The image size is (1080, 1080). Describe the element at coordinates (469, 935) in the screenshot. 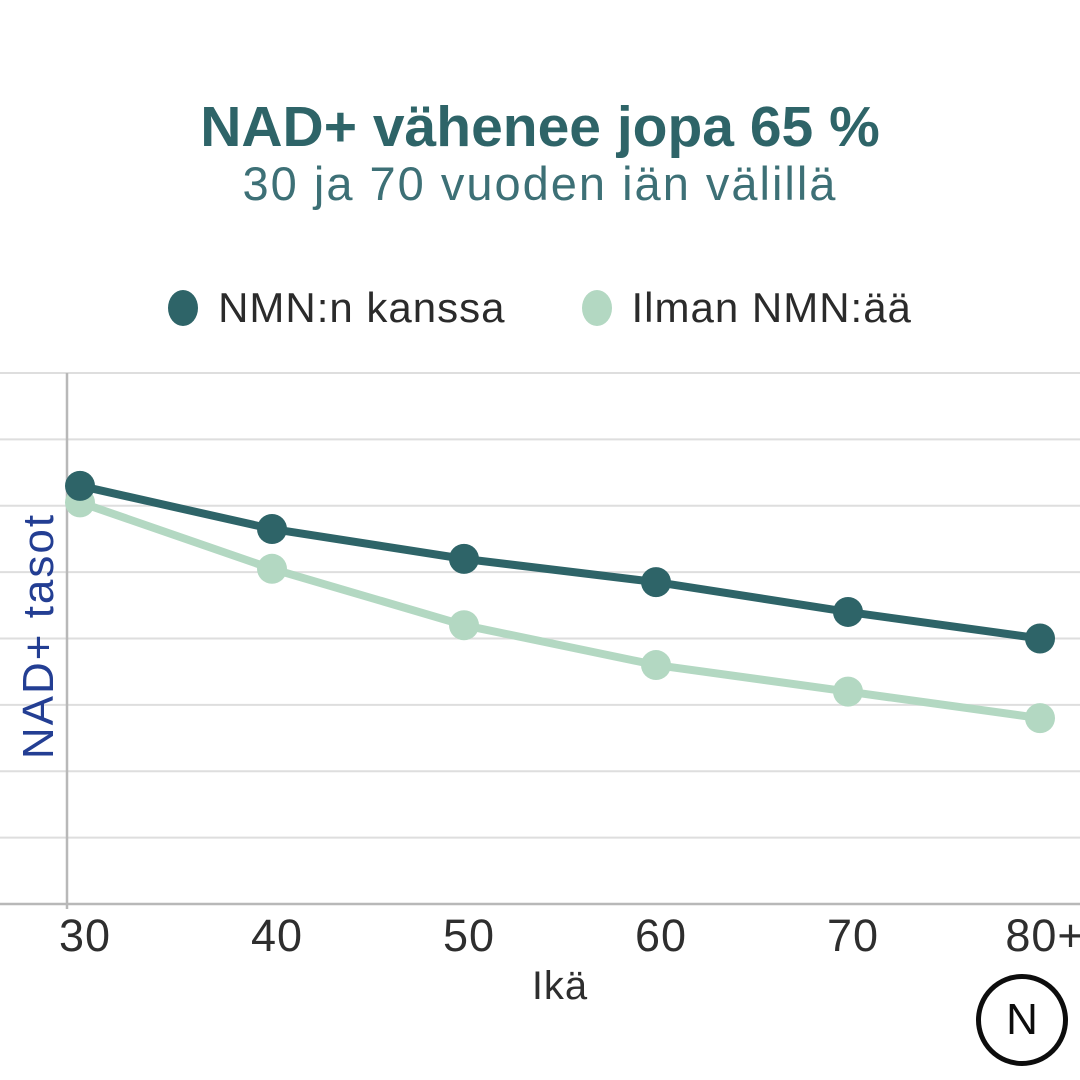

I see `x-tick-50: 50` at that location.